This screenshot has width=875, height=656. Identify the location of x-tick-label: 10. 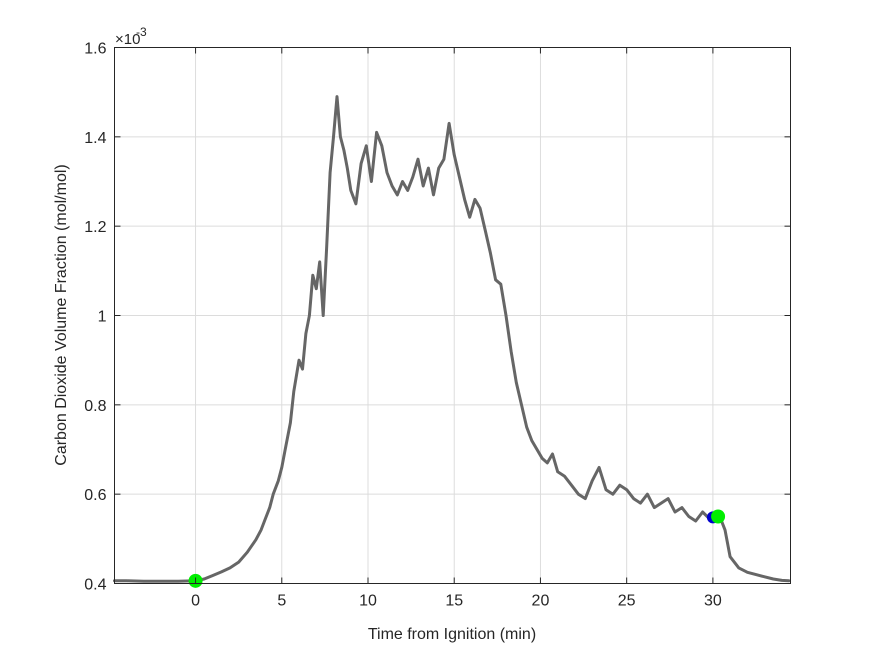
(368, 601).